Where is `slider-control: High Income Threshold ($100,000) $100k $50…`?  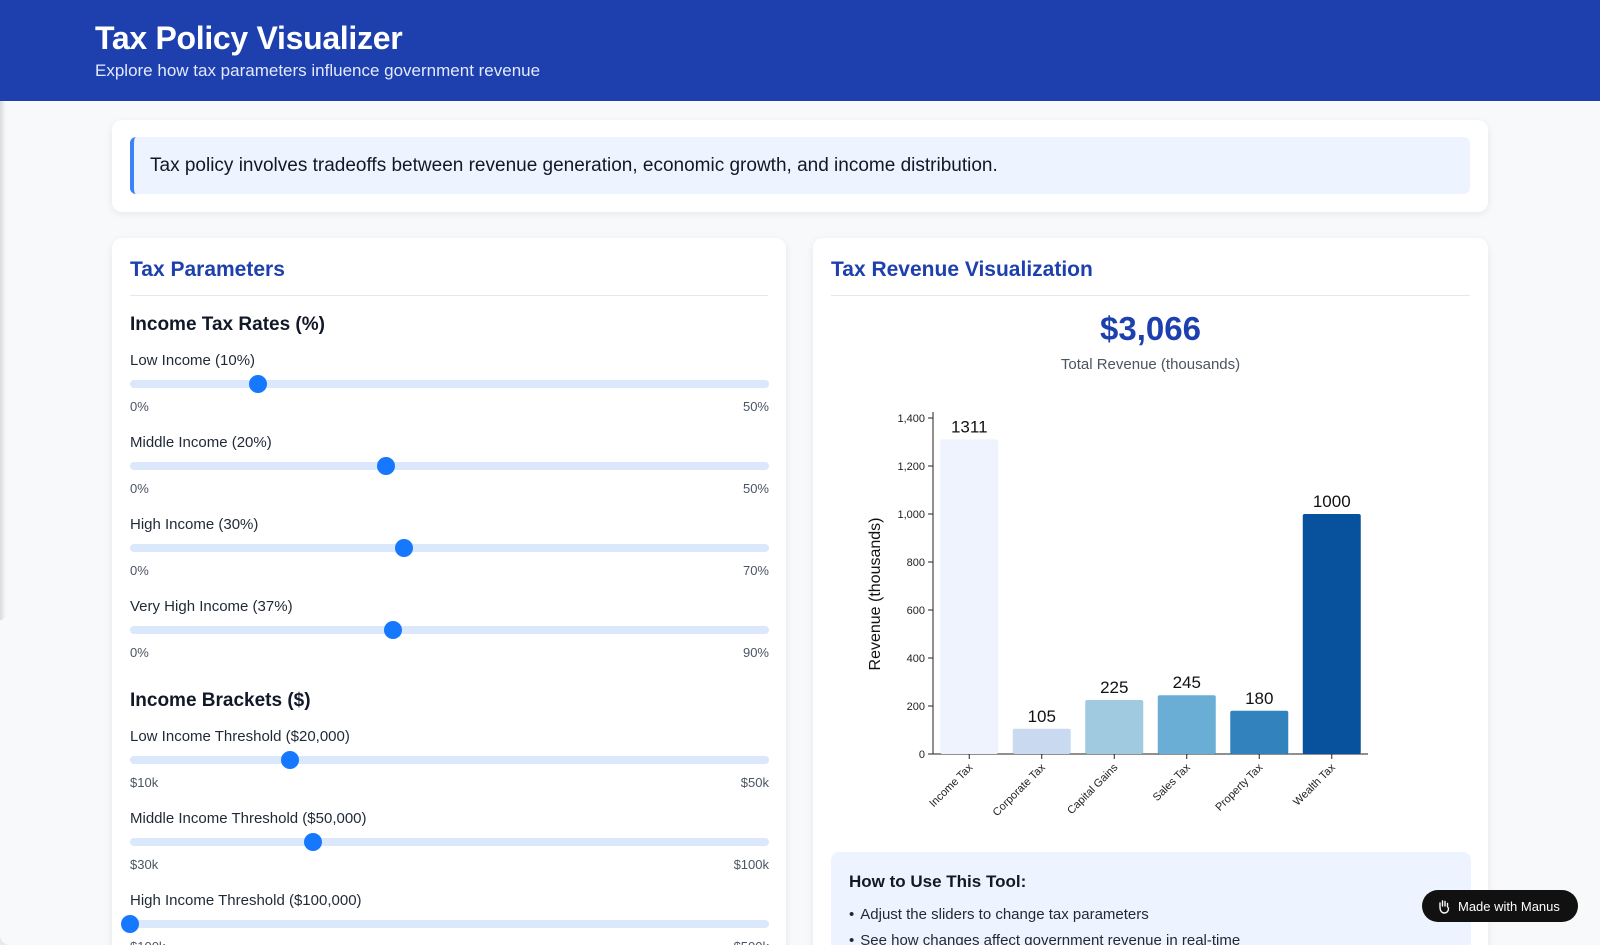
slider-control: High Income Threshold ($100,000) $100k $50… is located at coordinates (445, 918).